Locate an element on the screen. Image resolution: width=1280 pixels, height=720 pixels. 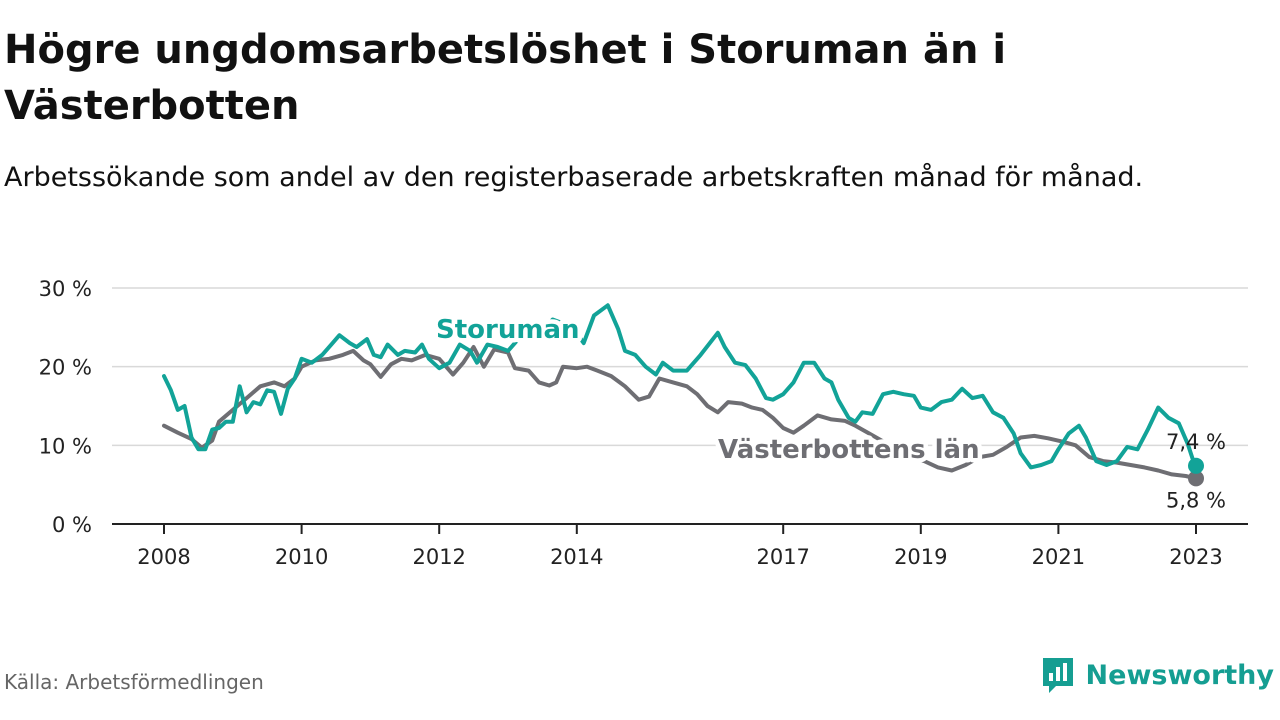
y-tick-label: 0 % is located at coordinates (72, 525).